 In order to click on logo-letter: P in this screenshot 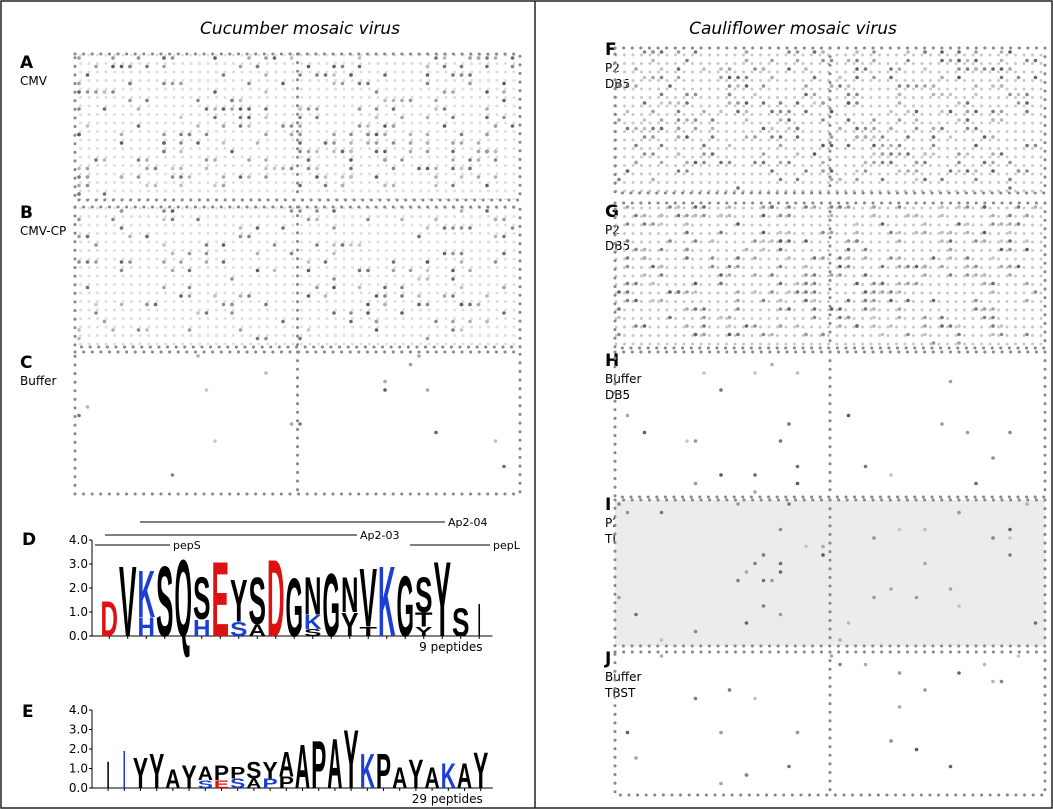, I will do `click(383, 771)`.